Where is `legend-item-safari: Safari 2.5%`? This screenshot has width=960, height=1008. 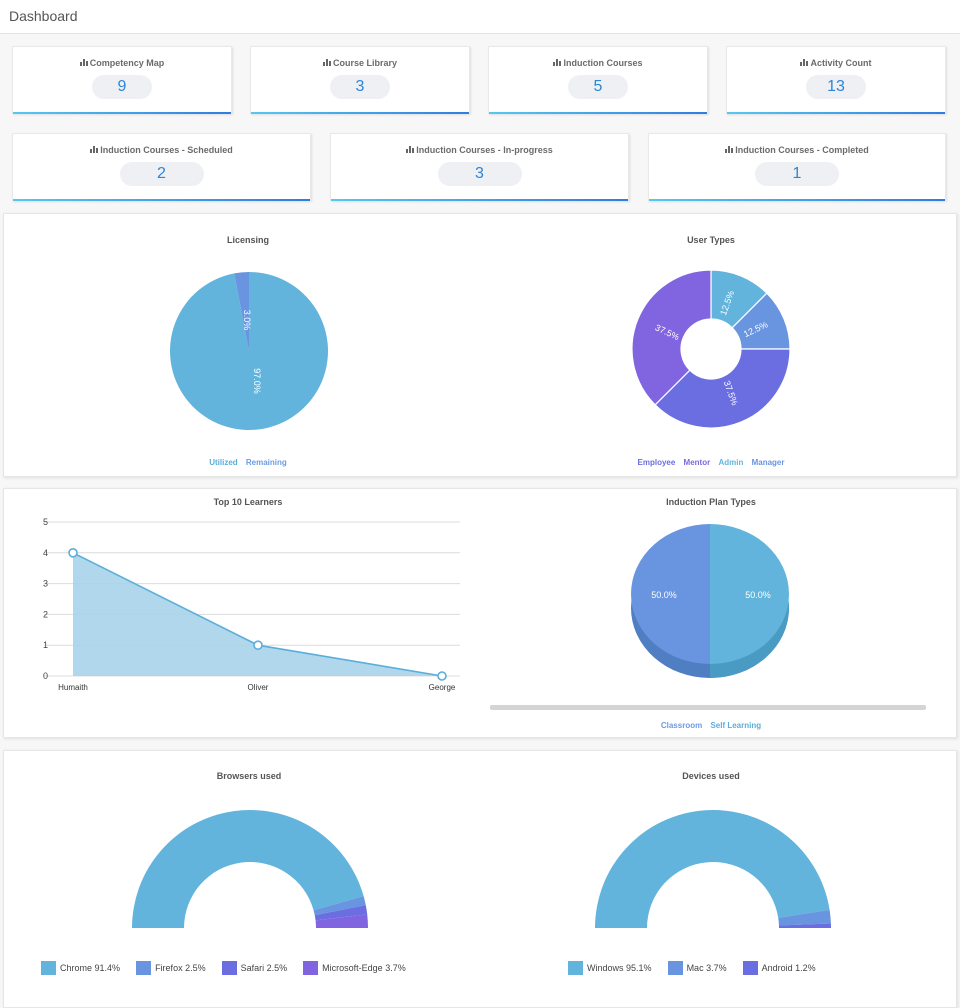 legend-item-safari: Safari 2.5% is located at coordinates (254, 968).